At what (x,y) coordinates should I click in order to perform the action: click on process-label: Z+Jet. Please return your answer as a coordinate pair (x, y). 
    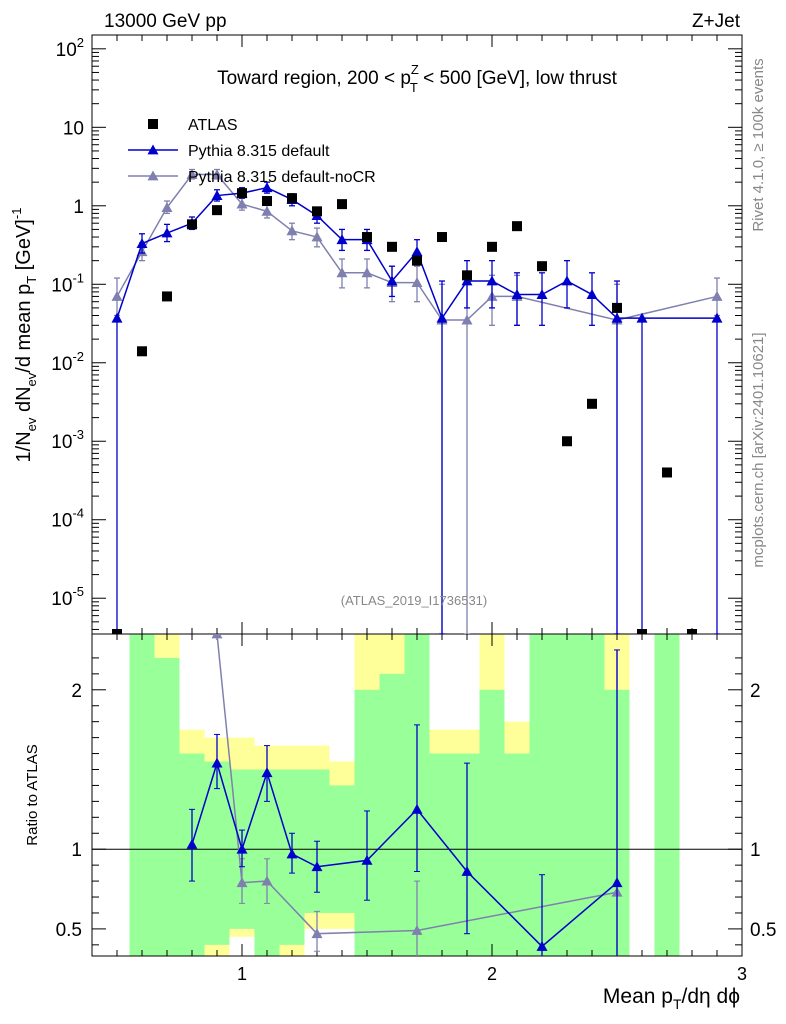
    Looking at the image, I should click on (716, 21).